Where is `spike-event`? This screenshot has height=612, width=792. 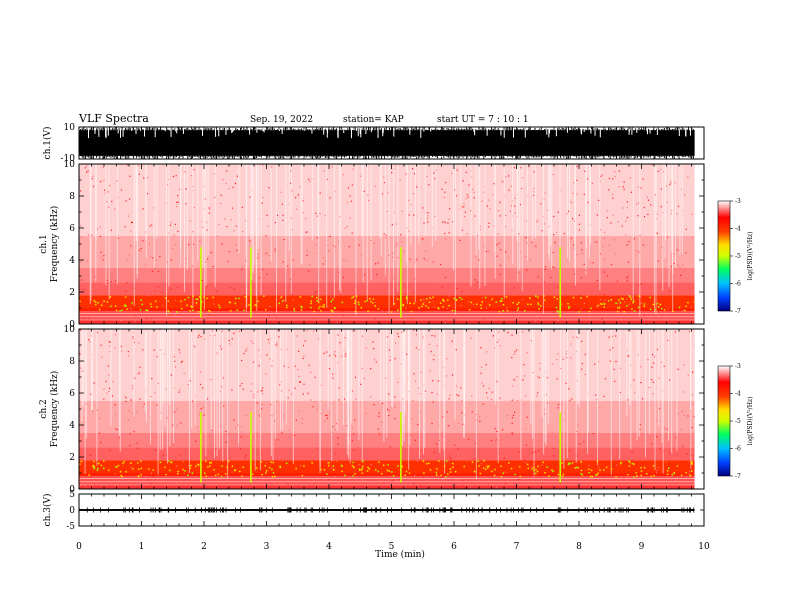
spike-event is located at coordinates (201, 282).